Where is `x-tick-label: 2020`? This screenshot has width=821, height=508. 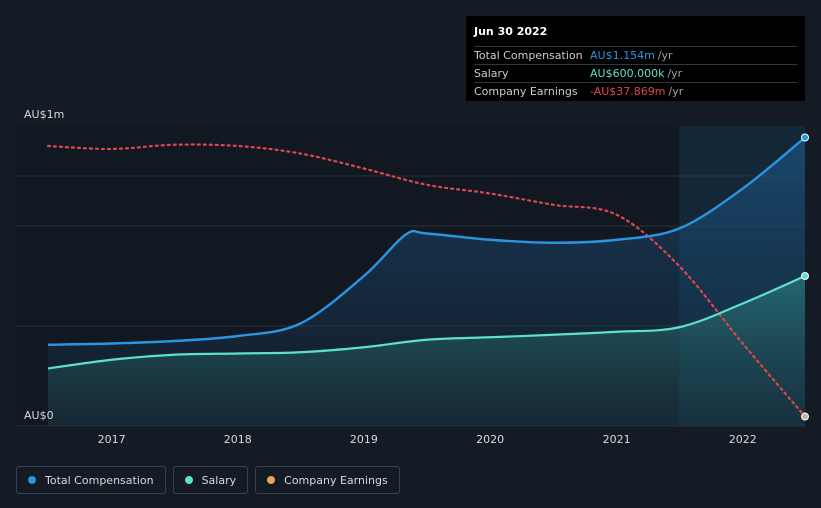
x-tick-label: 2020 is located at coordinates (490, 439).